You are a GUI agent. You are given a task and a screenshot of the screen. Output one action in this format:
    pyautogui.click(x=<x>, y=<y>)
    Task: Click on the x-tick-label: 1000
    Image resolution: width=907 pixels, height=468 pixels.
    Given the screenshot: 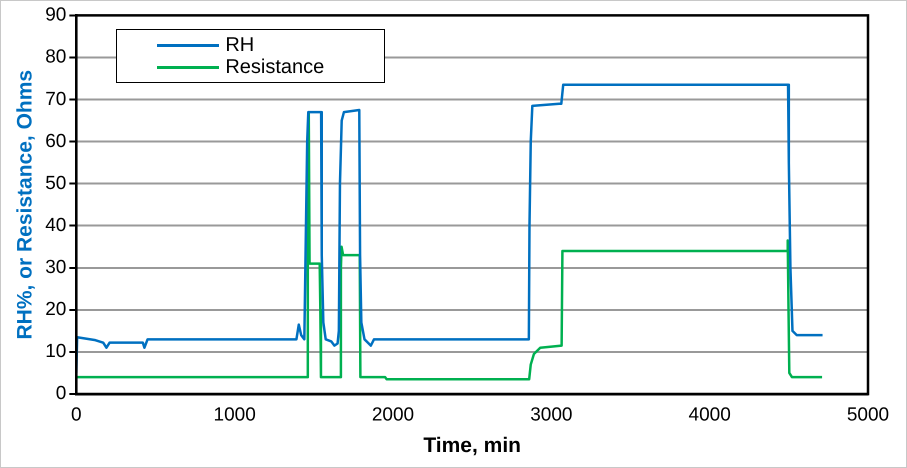 What is the action you would take?
    pyautogui.click(x=235, y=415)
    